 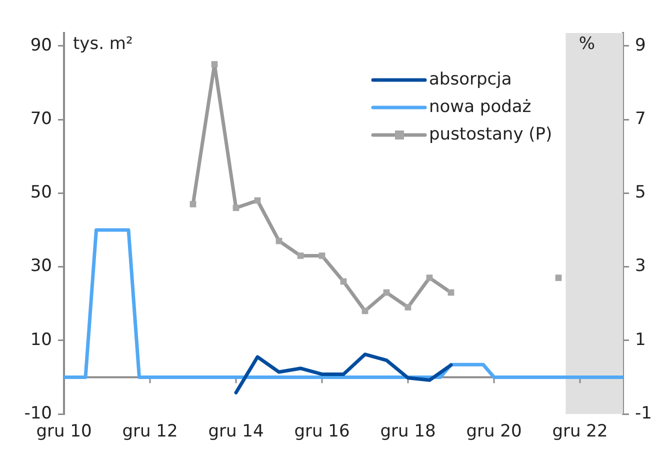 I want to click on y2-axis-title: %, so click(x=587, y=44).